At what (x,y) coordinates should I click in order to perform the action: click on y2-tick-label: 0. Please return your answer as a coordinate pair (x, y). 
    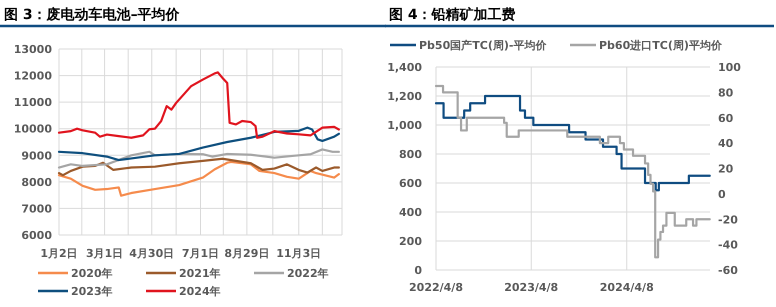
    Looking at the image, I should click on (722, 194).